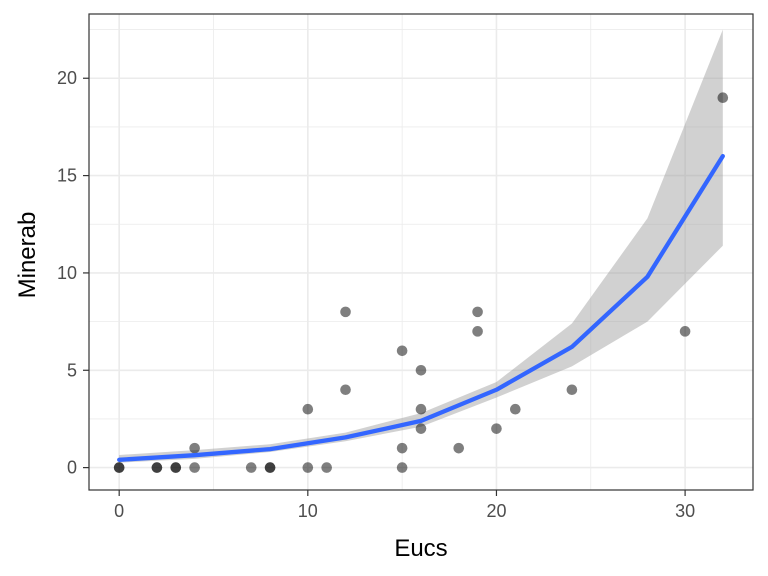 This screenshot has height=576, width=768. I want to click on x-tick-label: 30, so click(685, 511).